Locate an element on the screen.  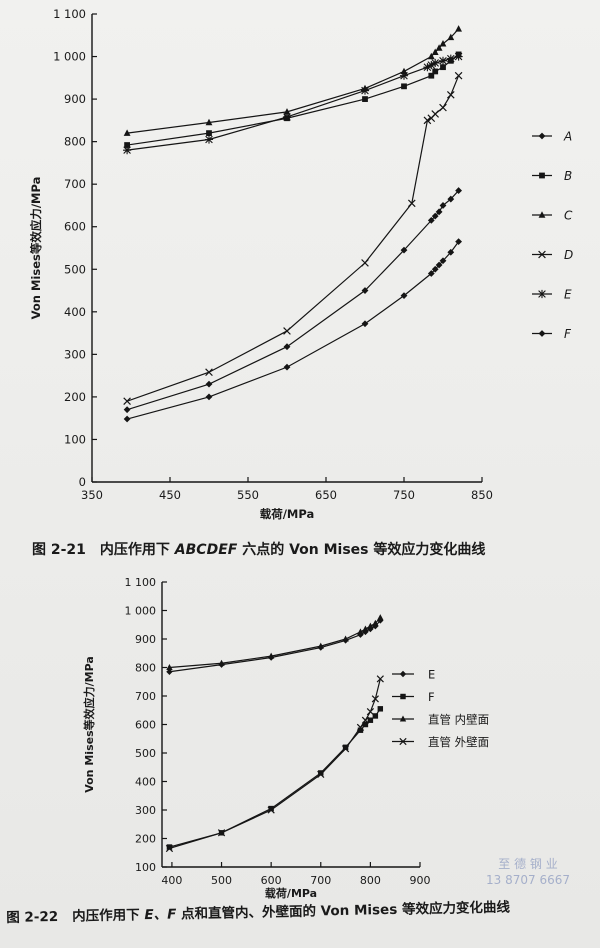
caption-suffix: 点和直管内、外壁面的 Von Mises 等效应力变化曲线 is located at coordinates (343, 911).